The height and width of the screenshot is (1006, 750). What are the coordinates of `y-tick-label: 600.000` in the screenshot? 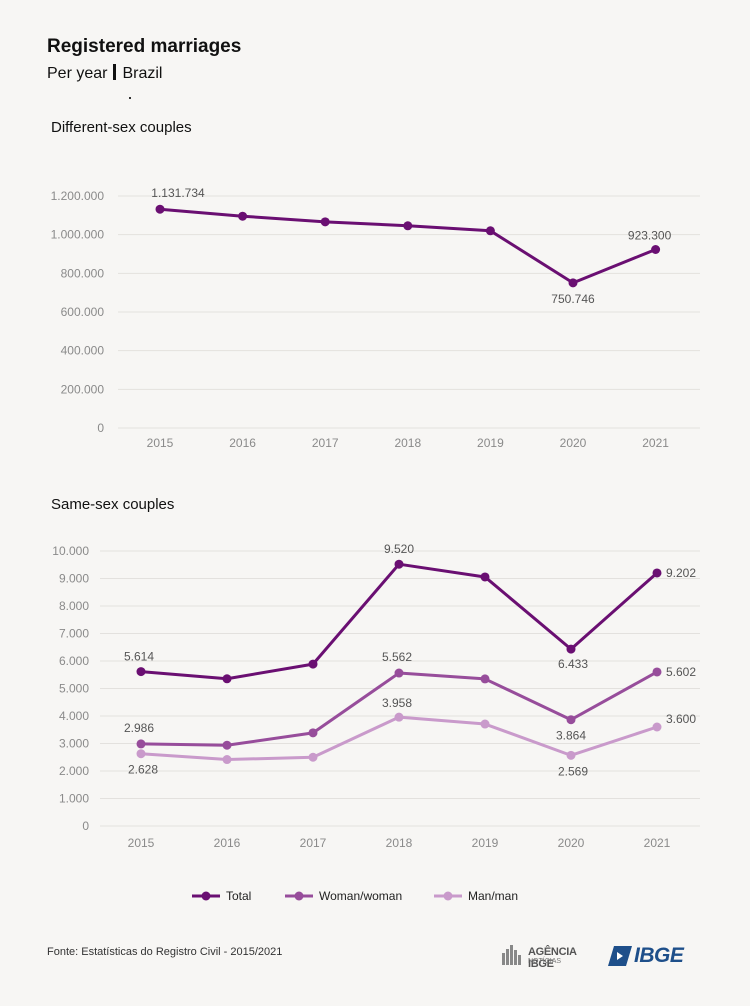 It's located at (83, 312).